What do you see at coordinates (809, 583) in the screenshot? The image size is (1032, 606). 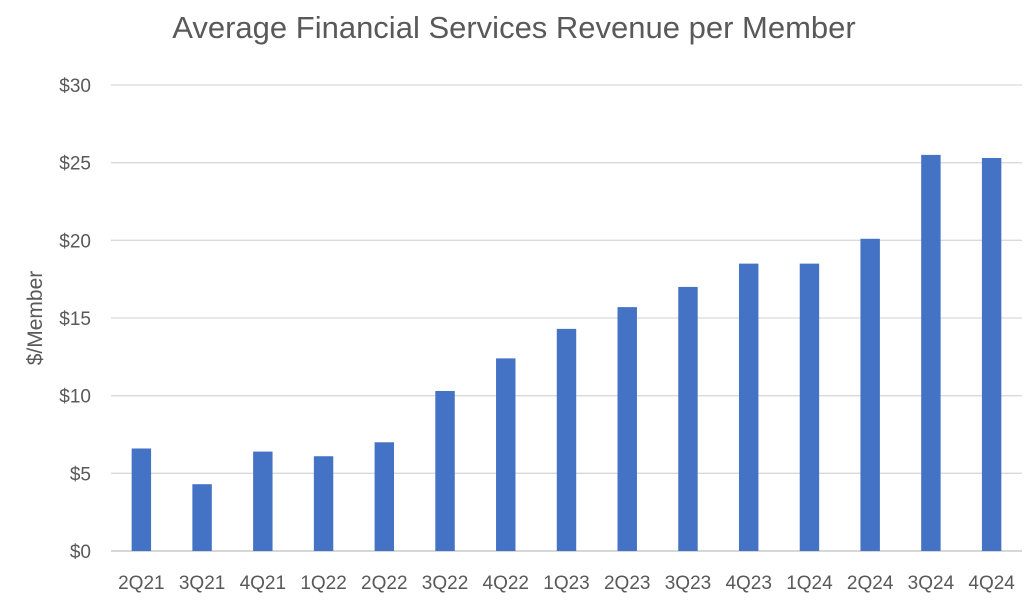 I see `x-tick-label: 1Q24` at bounding box center [809, 583].